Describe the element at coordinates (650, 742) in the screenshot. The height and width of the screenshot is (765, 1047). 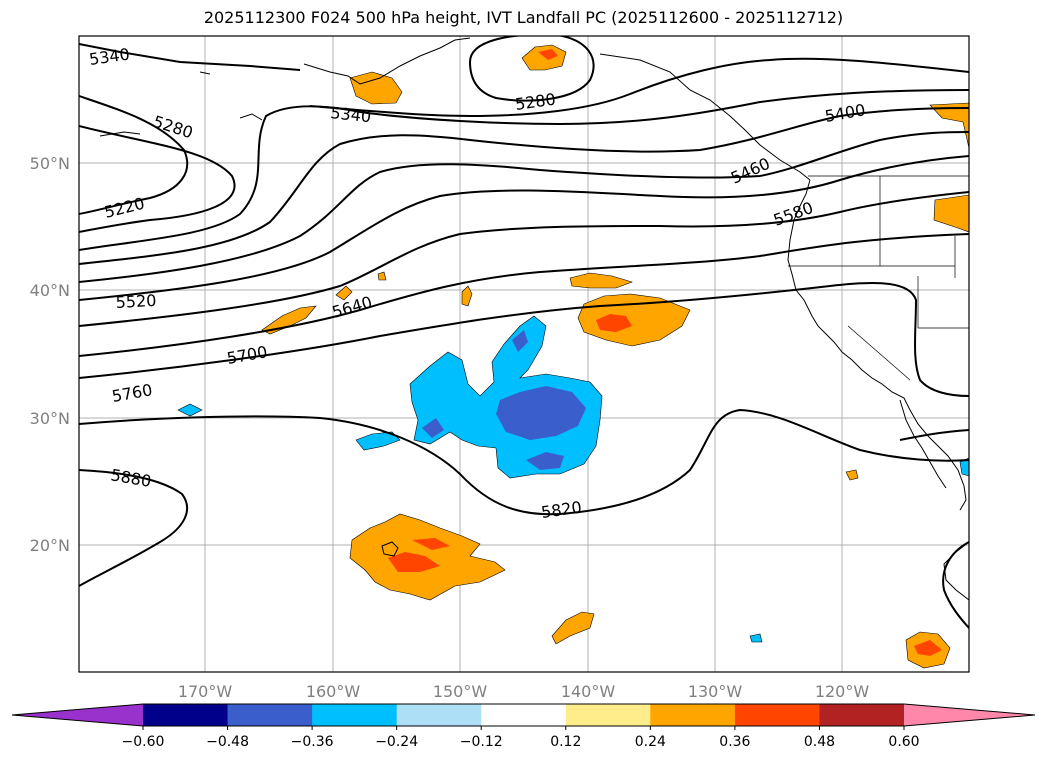
I see `colorbar-tick-label: 0.24` at that location.